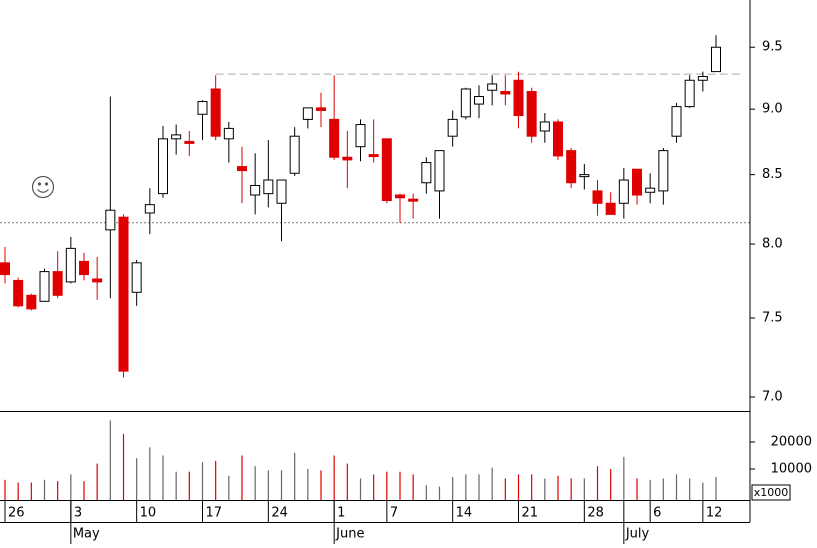 Image resolution: width=817 pixels, height=548 pixels. What do you see at coordinates (772, 244) in the screenshot?
I see `y-tick-label: 8.0` at bounding box center [772, 244].